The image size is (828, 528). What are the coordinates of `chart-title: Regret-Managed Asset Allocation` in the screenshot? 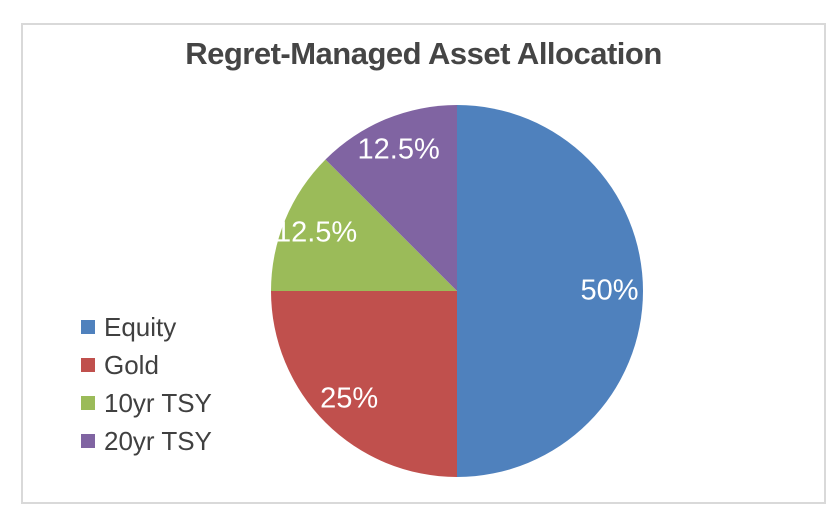 It's located at (423, 53).